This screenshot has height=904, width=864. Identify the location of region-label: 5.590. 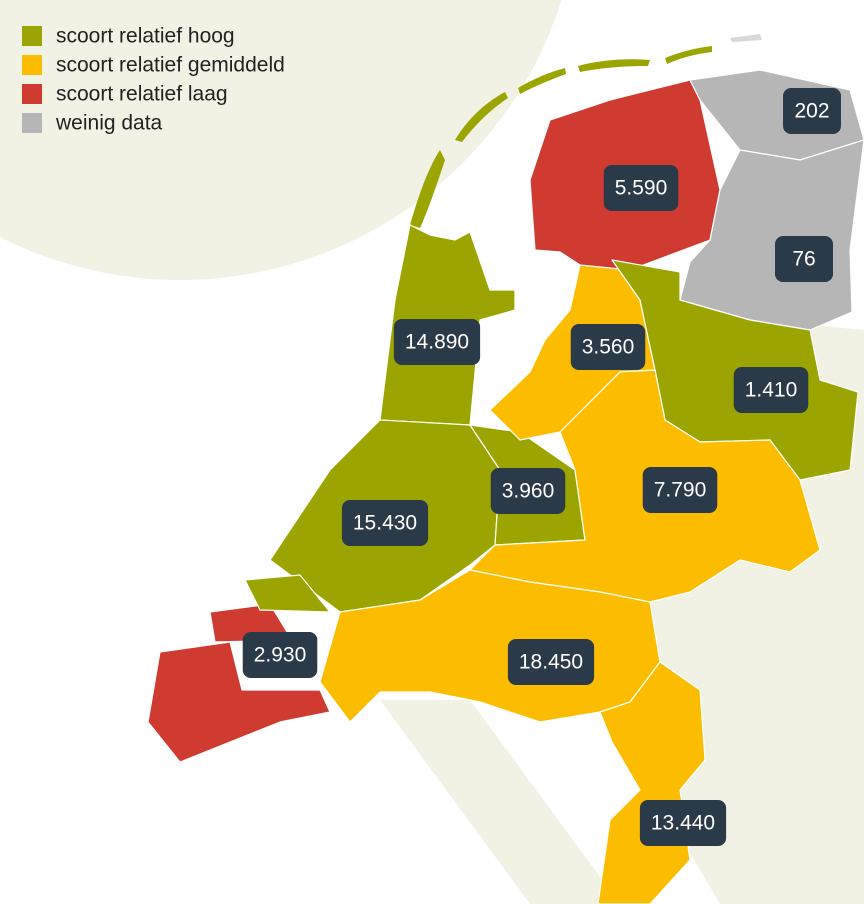
(641, 188).